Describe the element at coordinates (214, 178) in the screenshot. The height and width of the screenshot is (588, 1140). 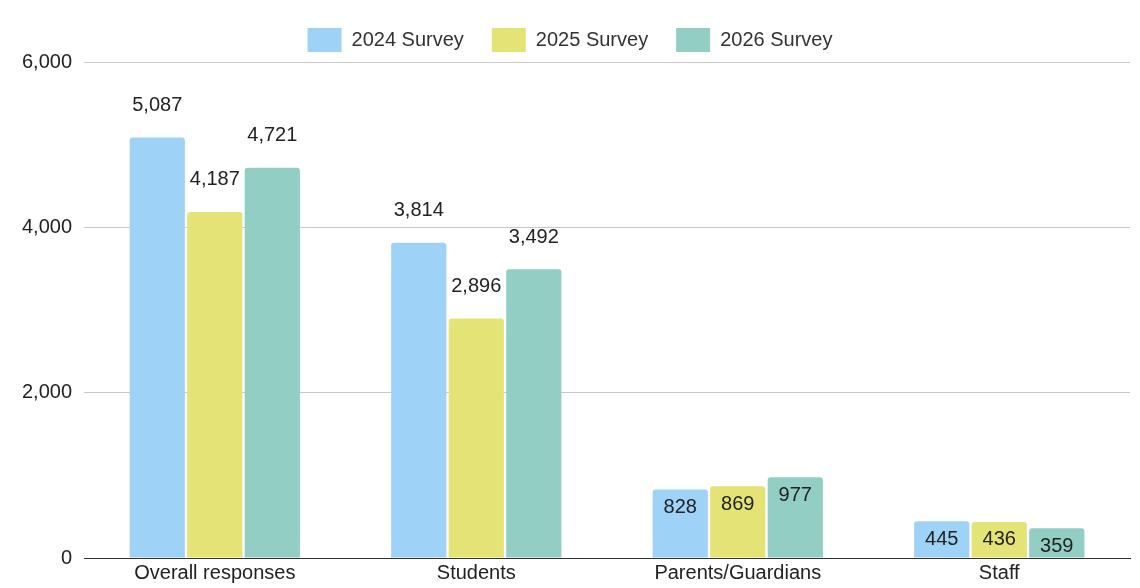
I see `data-label: 4,187` at that location.